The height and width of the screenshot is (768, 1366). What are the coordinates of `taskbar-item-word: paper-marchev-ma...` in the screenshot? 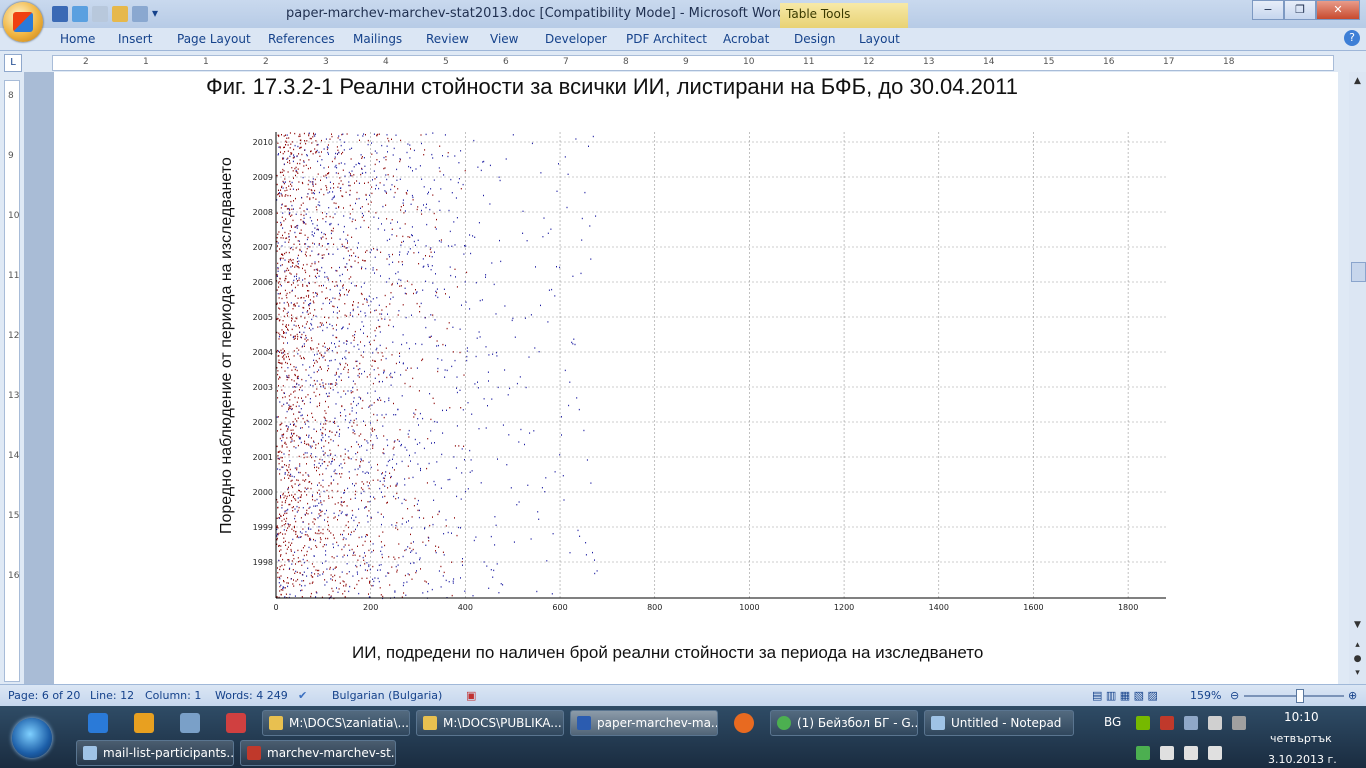 It's located at (644, 723).